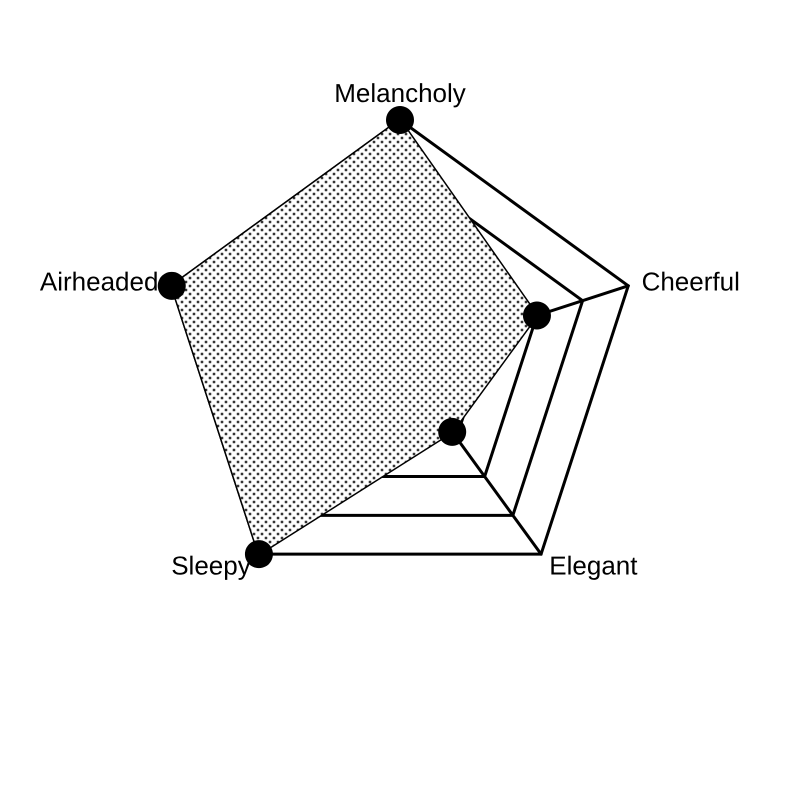  What do you see at coordinates (400, 93) in the screenshot?
I see `spoke-label: Melancholy` at bounding box center [400, 93].